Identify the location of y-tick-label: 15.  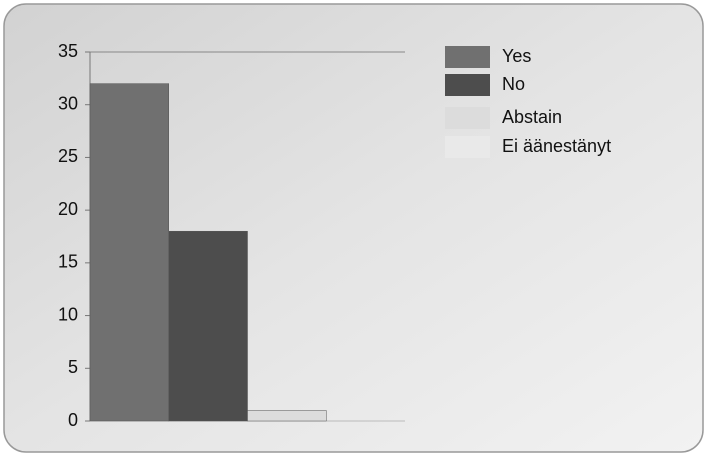
(68, 262).